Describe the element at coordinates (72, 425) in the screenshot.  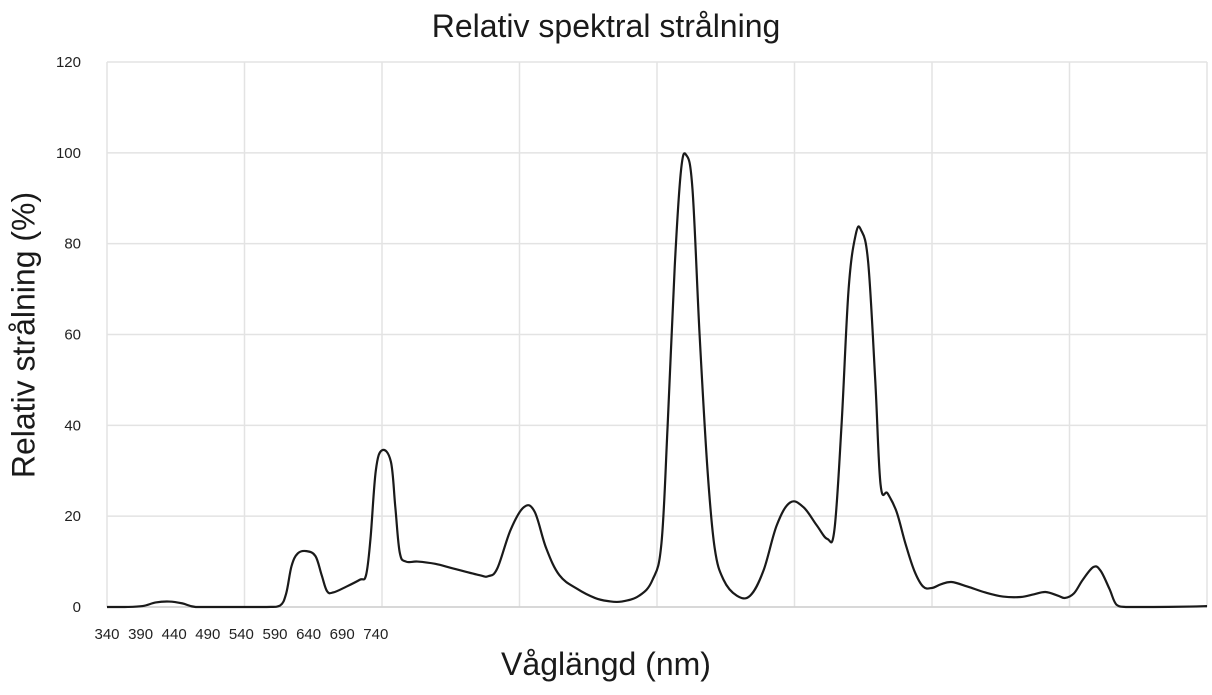
I see `y-tick-label: 40` at that location.